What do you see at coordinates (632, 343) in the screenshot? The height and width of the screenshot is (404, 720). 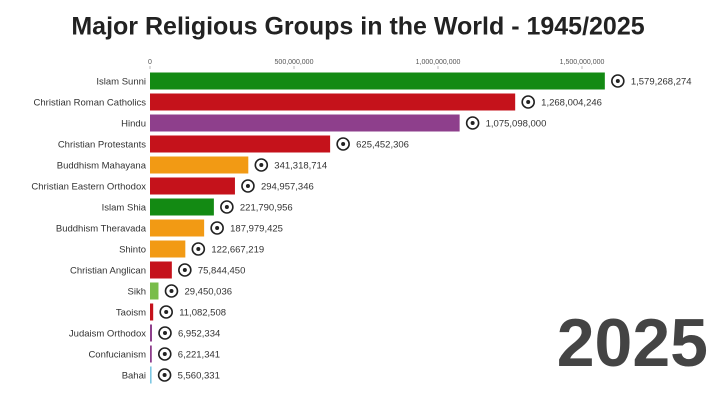 I see `year-label: 2025` at bounding box center [632, 343].